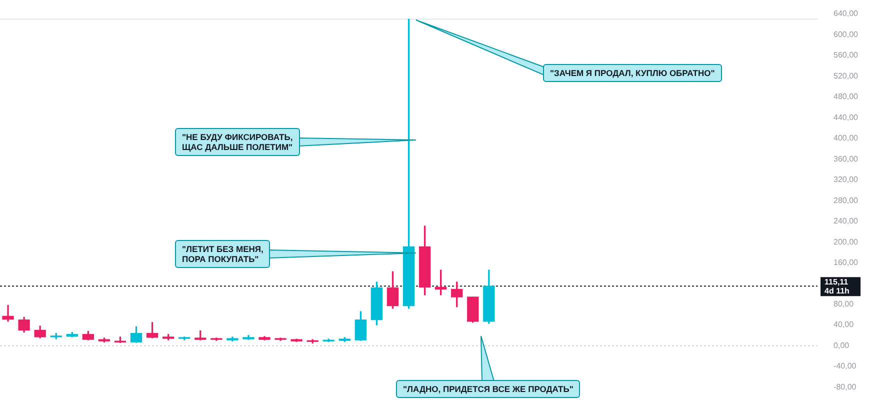 The image size is (870, 400). What do you see at coordinates (237, 142) in the screenshot?
I see `annotation: "НЕ БУДУ ФИКСИРОВАТЬ, ЩАС ДАЛЬШЕ ПОЛЕТИМ"` at bounding box center [237, 142].